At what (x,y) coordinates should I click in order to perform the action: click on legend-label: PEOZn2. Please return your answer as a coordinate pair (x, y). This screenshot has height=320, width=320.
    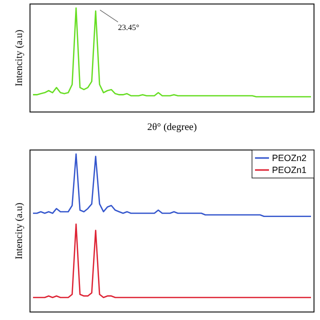
    Looking at the image, I should click on (289, 158).